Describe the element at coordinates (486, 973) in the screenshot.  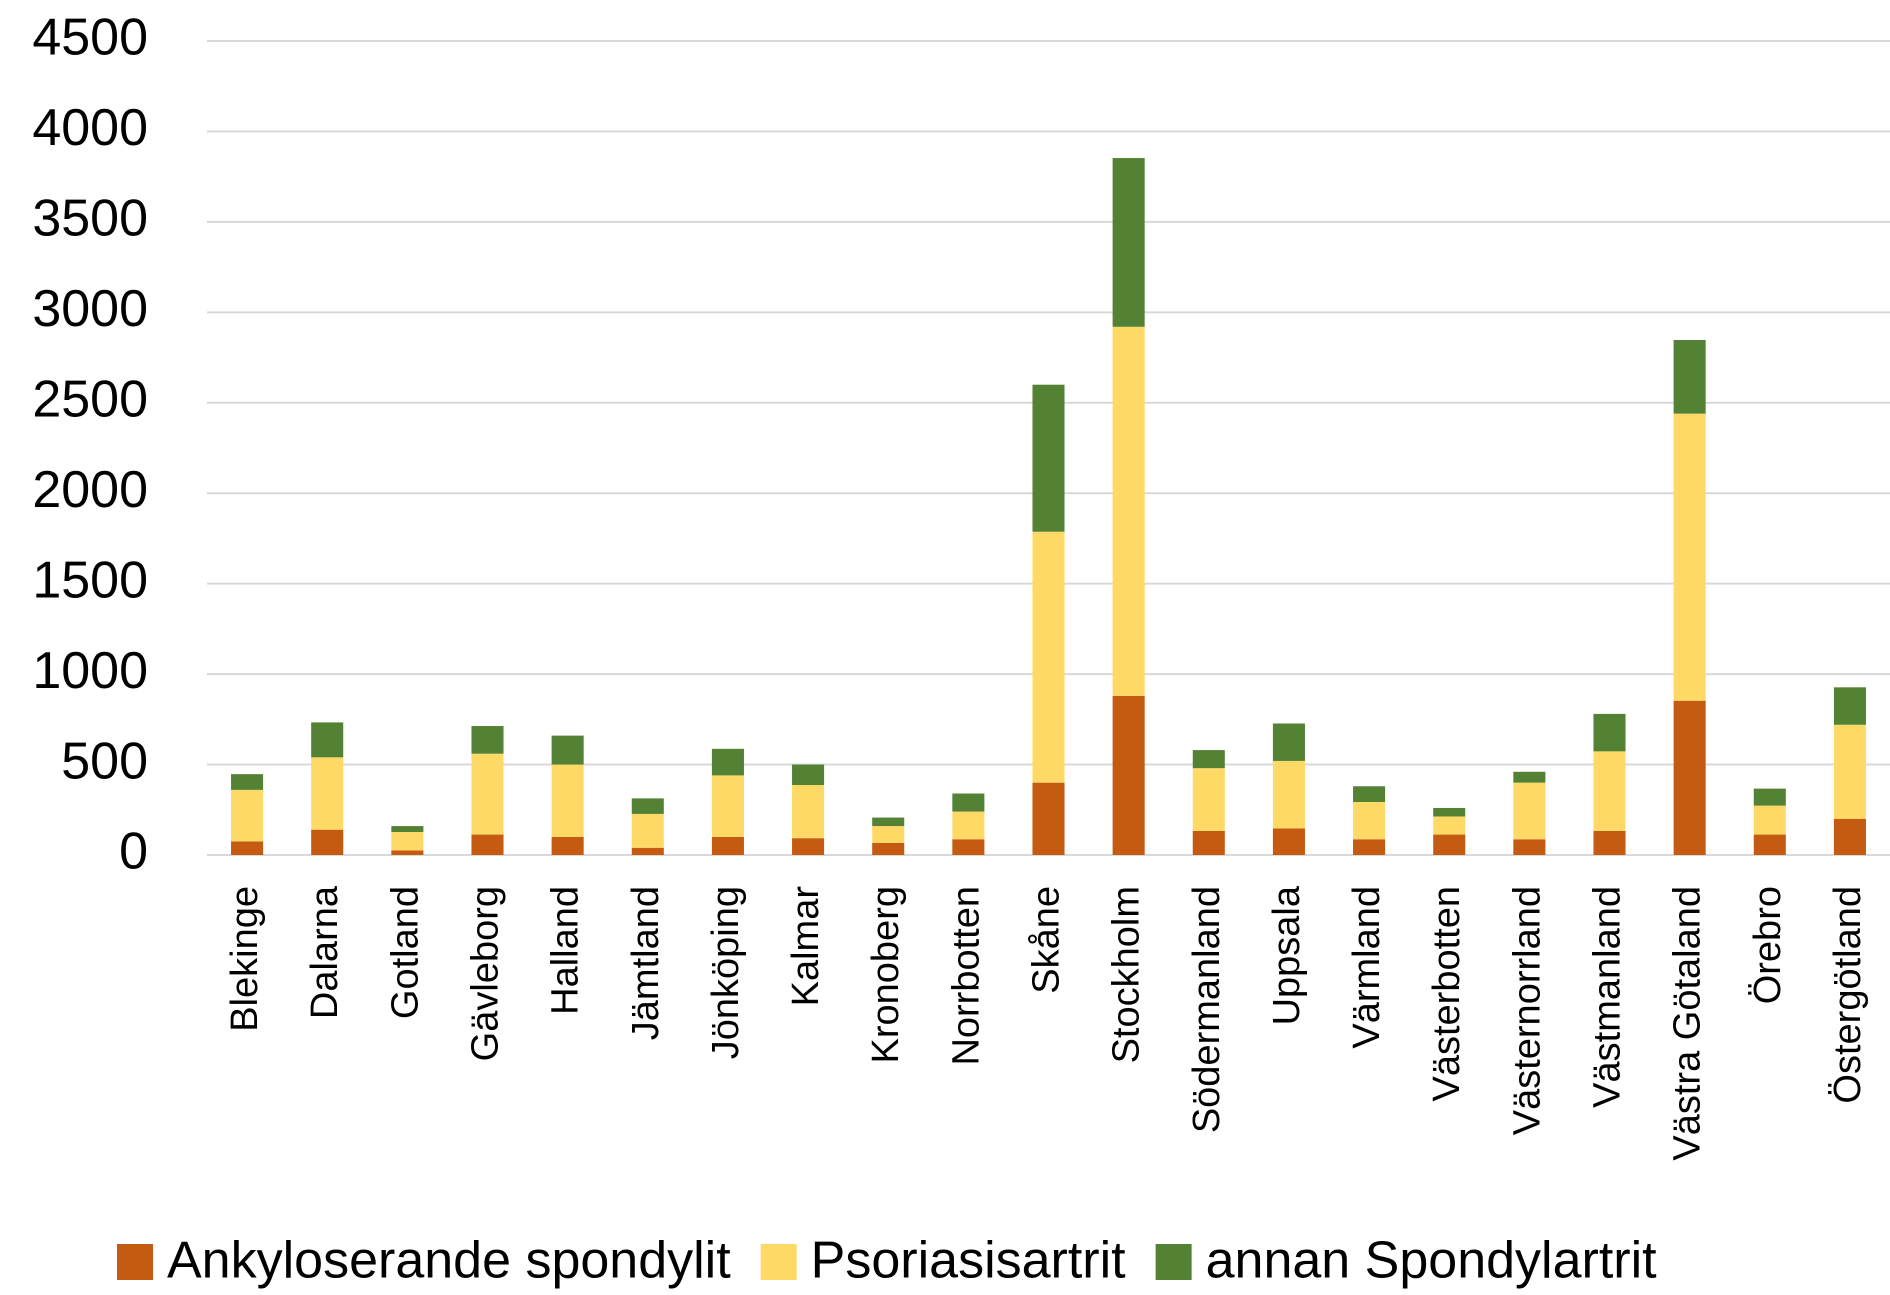
I see `x-tick-label: Gävleborg` at that location.